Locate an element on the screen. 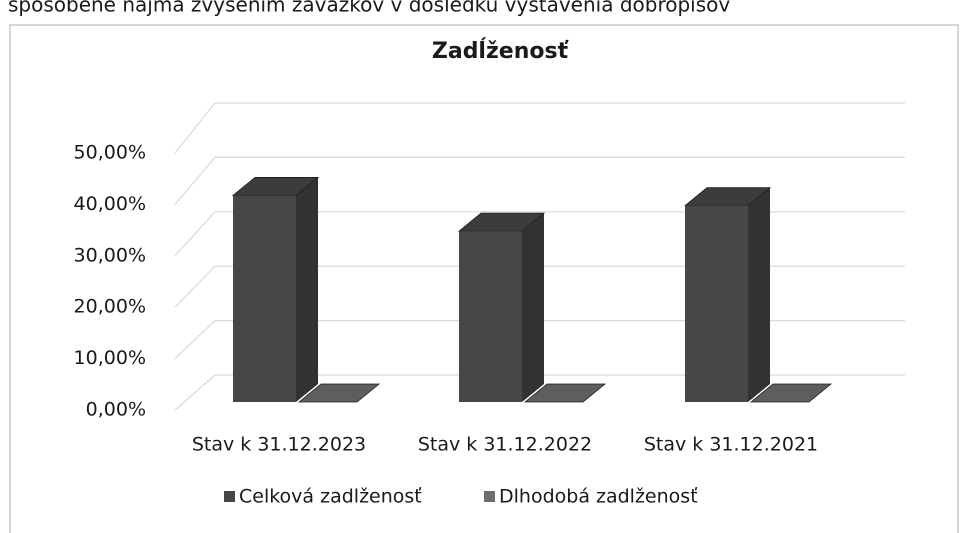 The height and width of the screenshot is (533, 960). x-tick-label: Stav k 31.12.2022 is located at coordinates (505, 445).